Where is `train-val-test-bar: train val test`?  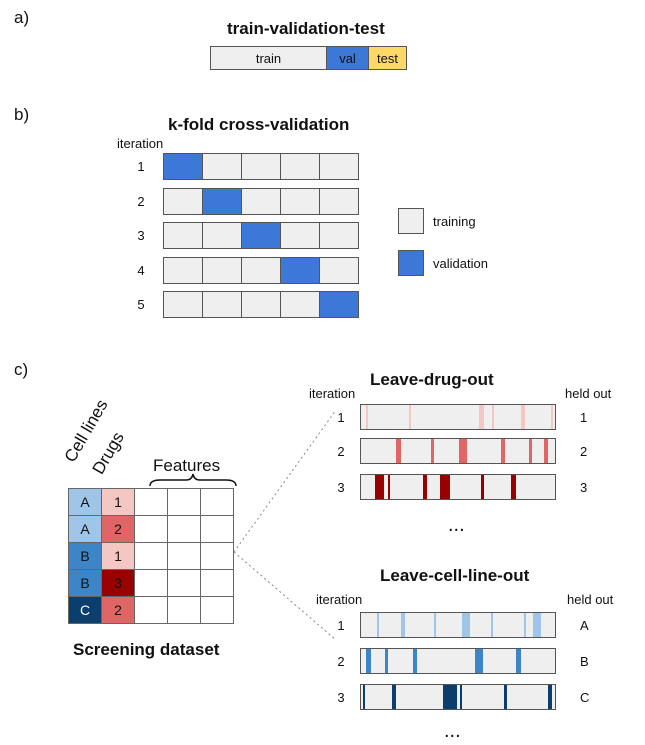
train-val-test-bar: train val test is located at coordinates (308, 58).